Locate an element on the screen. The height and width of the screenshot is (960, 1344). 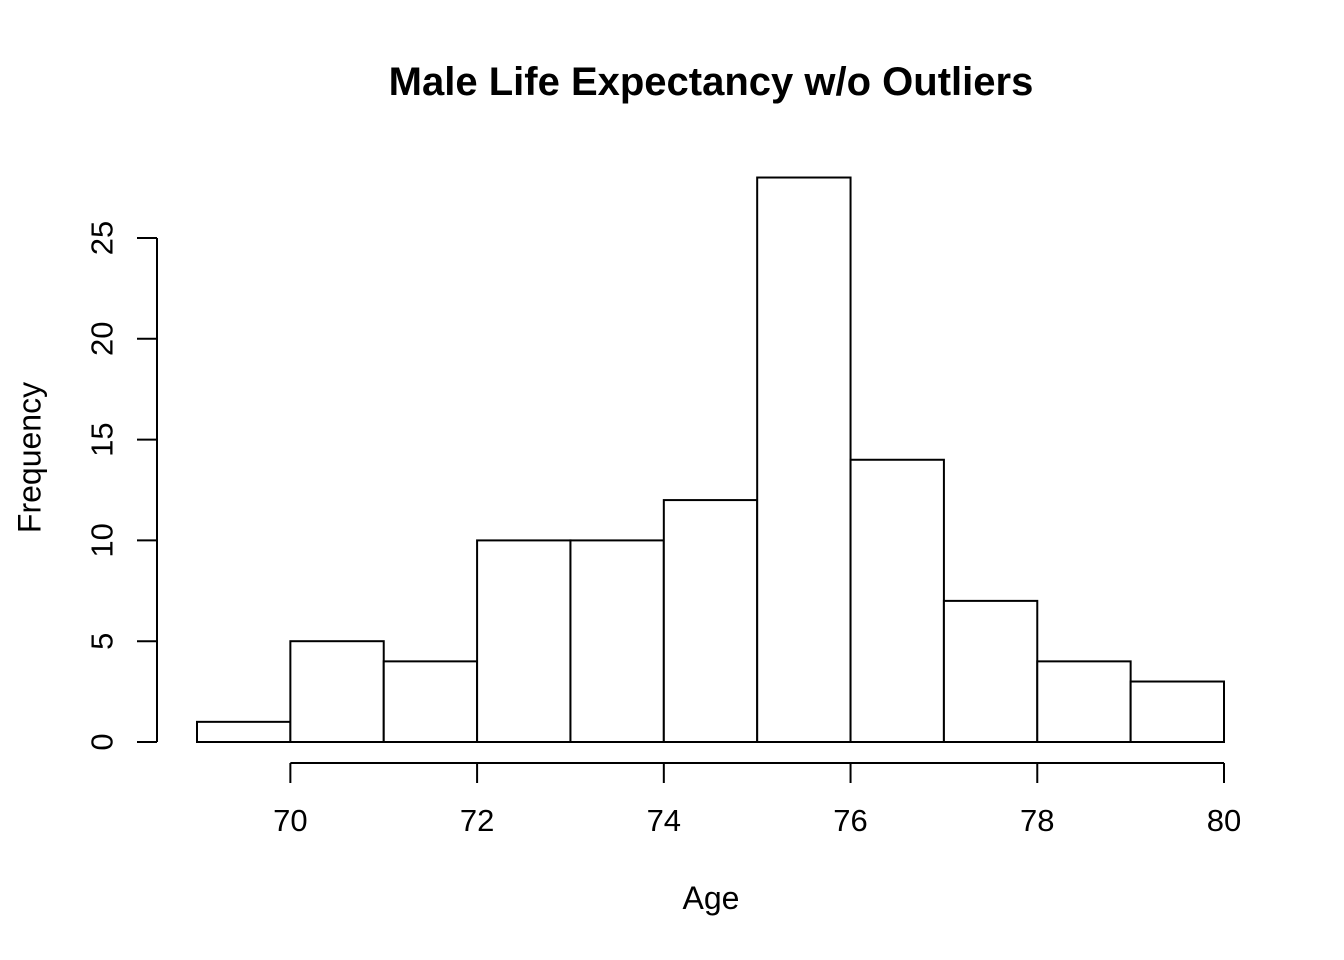
y-tick-label-25: 25 is located at coordinates (102, 238).